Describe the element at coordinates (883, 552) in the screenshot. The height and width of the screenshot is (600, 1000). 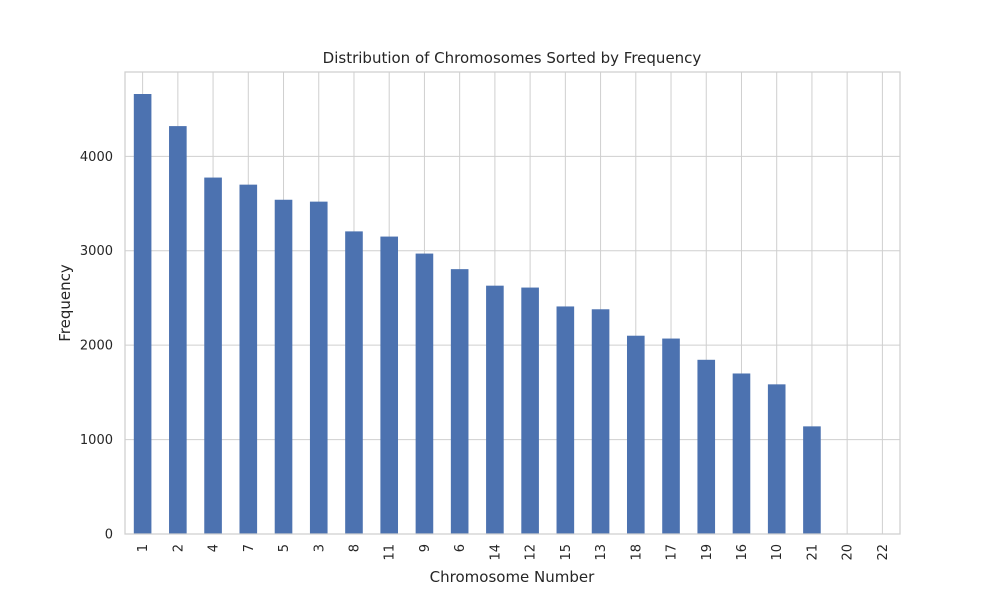
I see `x-tick-label: 22` at that location.